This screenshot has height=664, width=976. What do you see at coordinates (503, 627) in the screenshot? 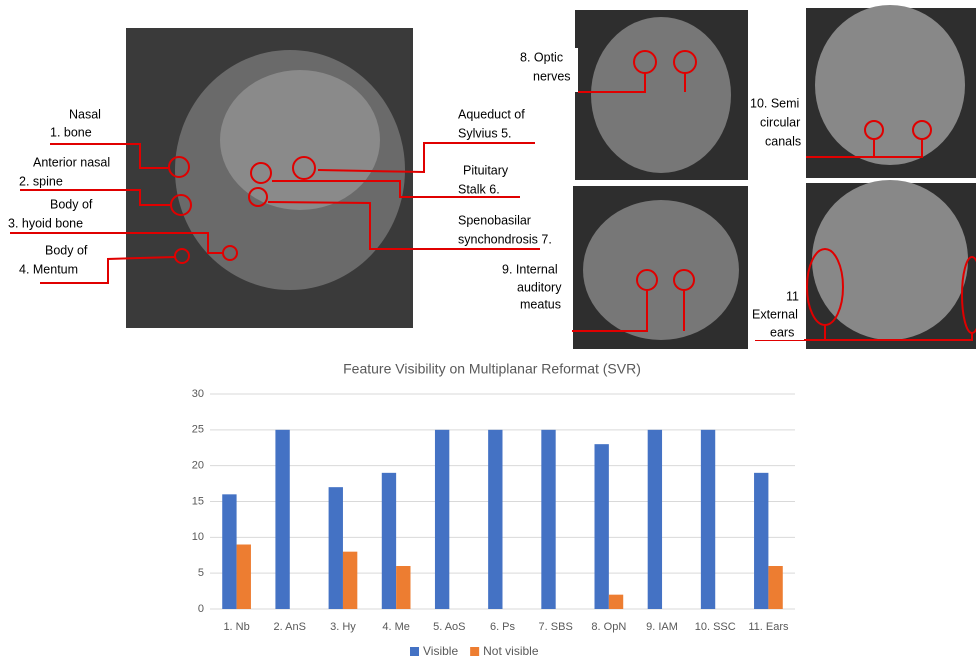
I see `x-tick-label: 6. Ps` at bounding box center [503, 627].